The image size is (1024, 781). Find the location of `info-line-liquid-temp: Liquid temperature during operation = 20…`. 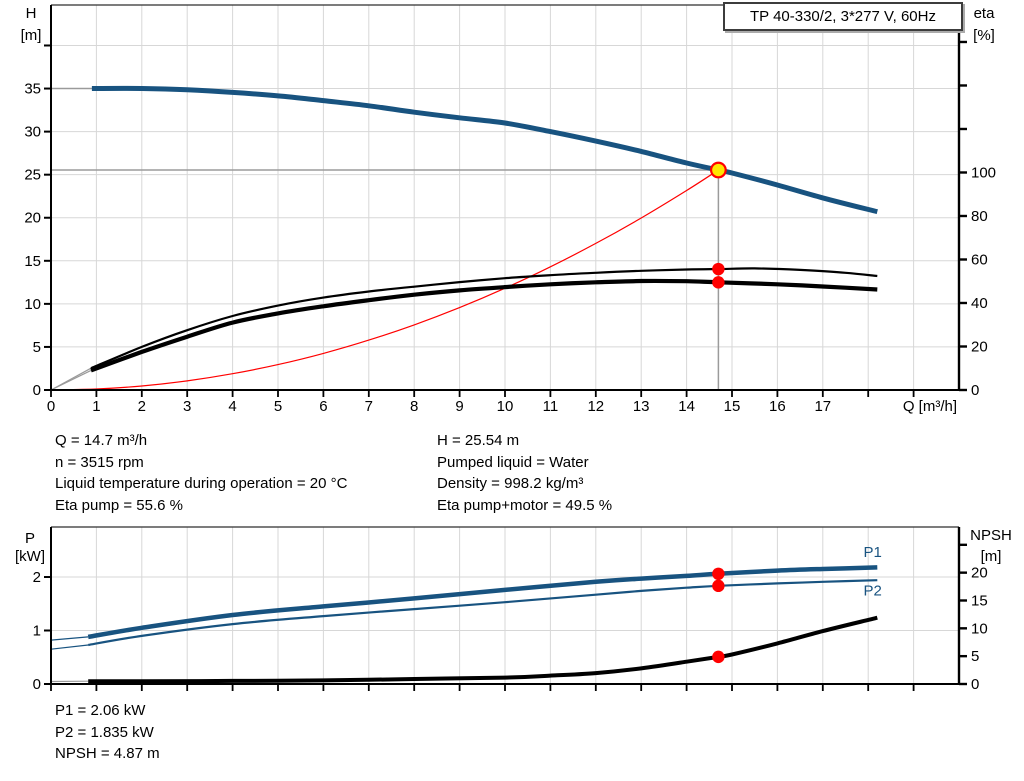

info-line-liquid-temp: Liquid temperature during operation = 20… is located at coordinates (201, 484).